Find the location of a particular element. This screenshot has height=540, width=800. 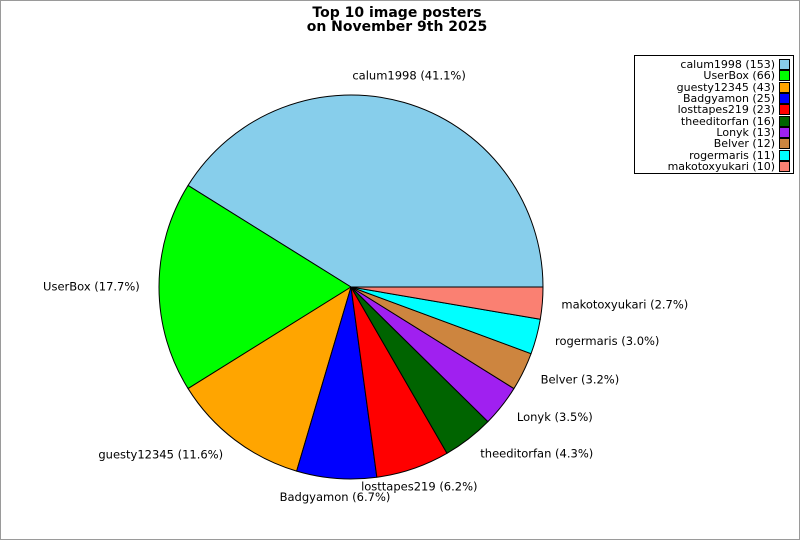

legend-label: theeditorfan (16) is located at coordinates (727, 121).